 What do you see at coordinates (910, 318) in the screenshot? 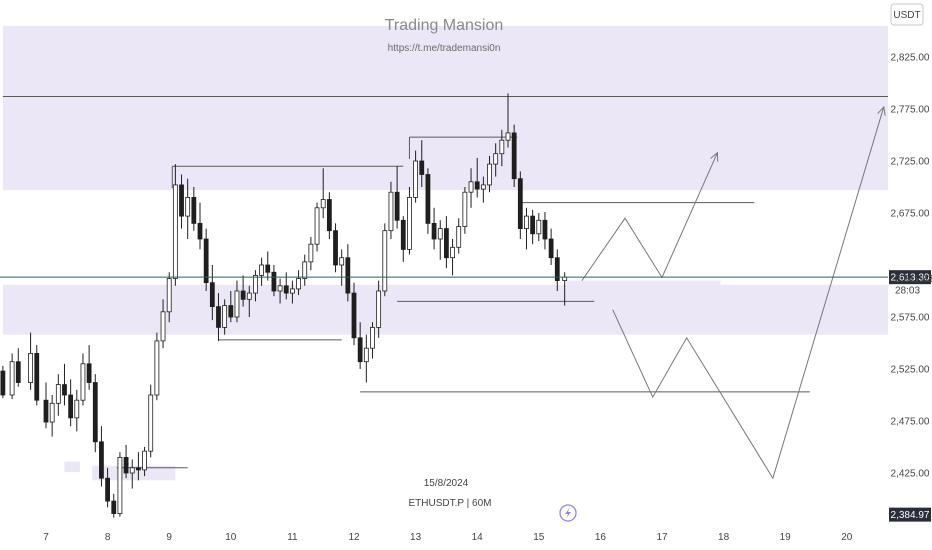
I see `y-tick-label: 2,575.00` at bounding box center [910, 318].